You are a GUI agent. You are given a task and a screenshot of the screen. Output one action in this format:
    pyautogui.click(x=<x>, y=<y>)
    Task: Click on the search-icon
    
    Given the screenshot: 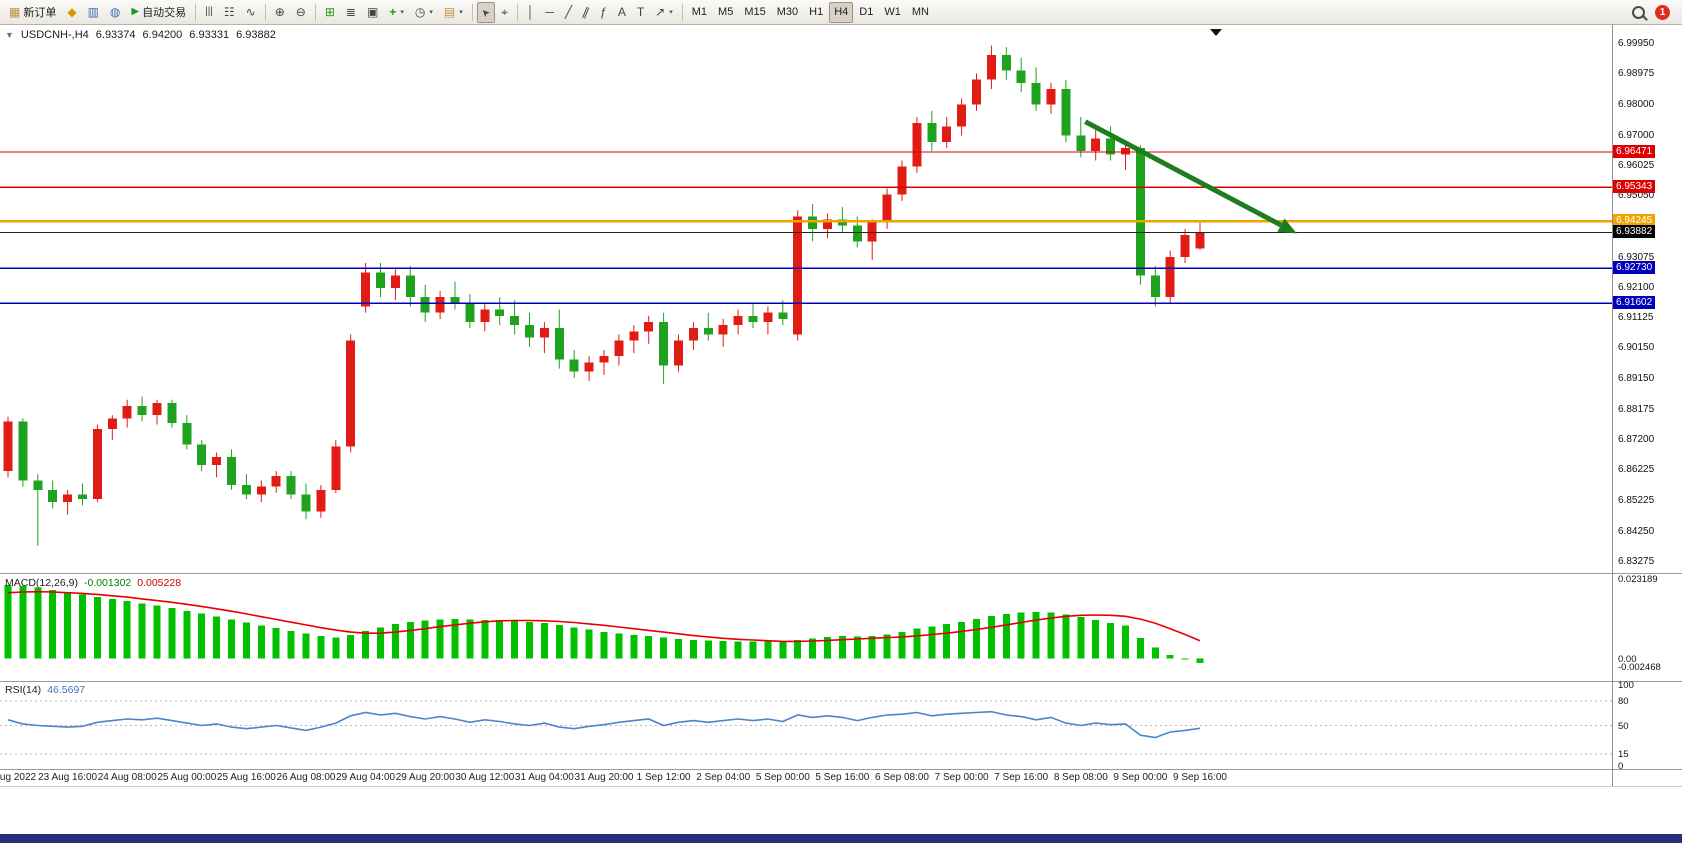 What is the action you would take?
    pyautogui.click(x=1638, y=12)
    